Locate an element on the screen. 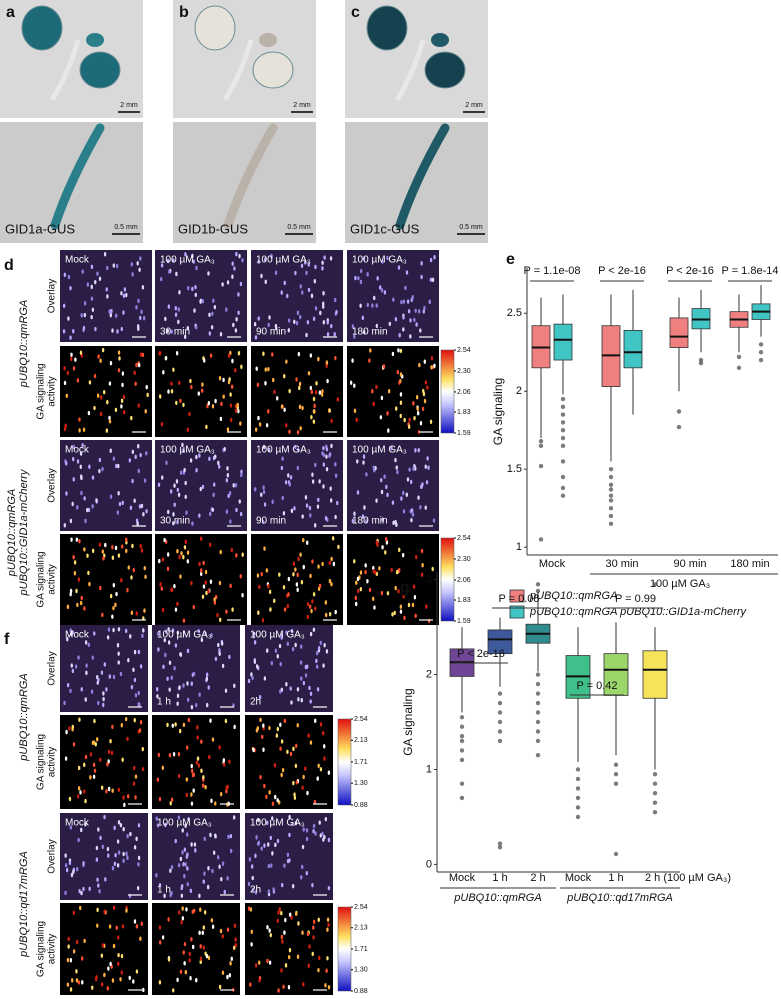  time-label: 90 min is located at coordinates (271, 332).